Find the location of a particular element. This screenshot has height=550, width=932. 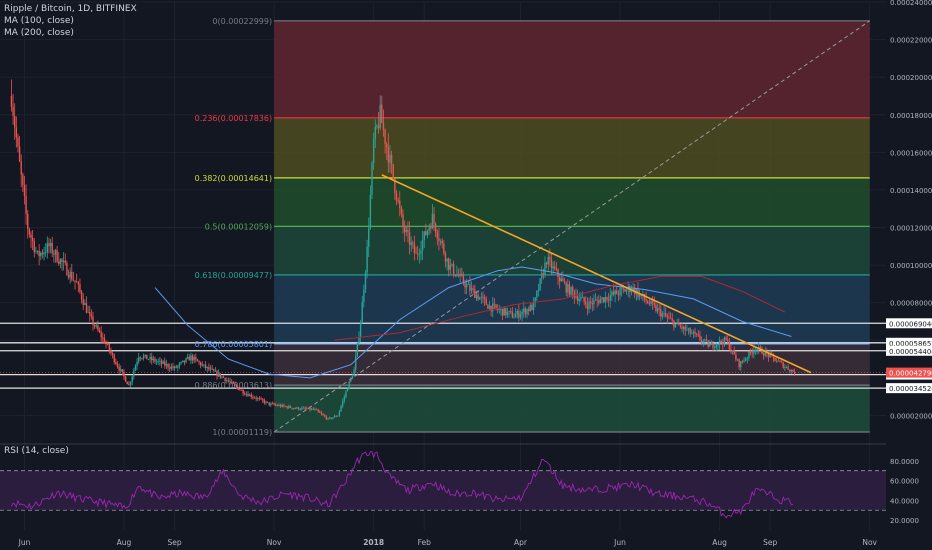

price-tick-label: 0.00022000 is located at coordinates (911, 41).